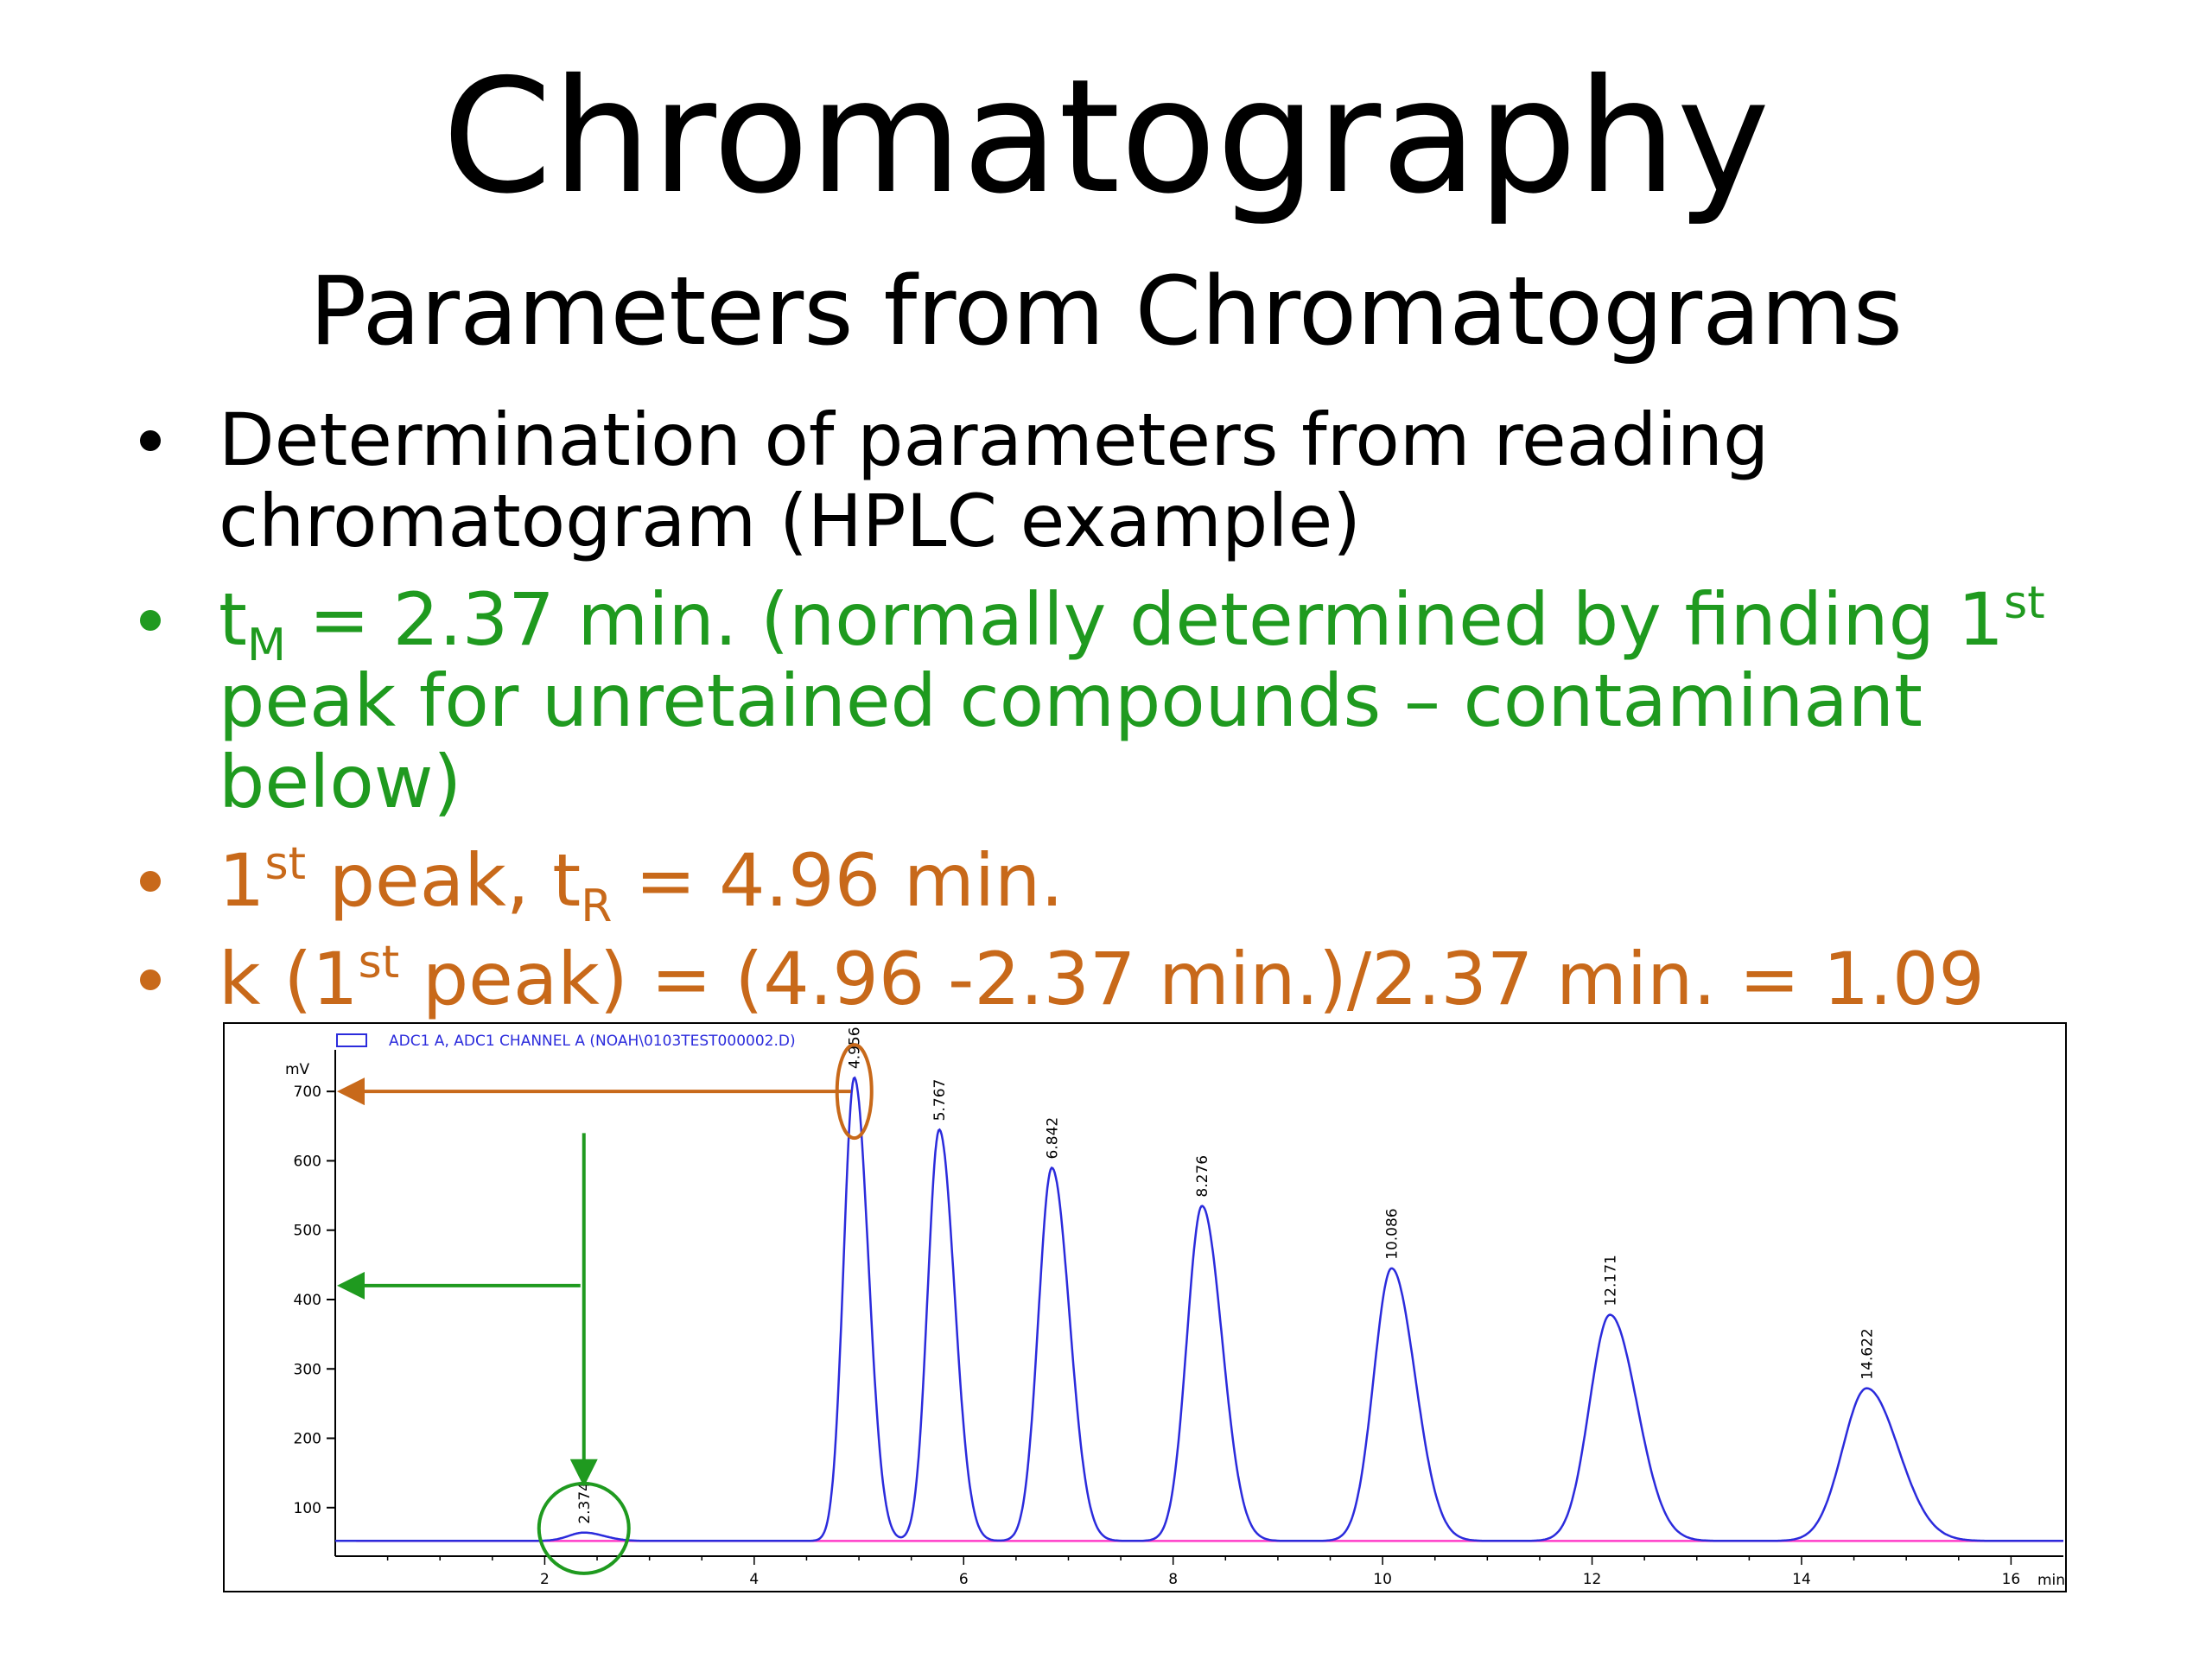 This screenshot has height=1659, width=2212. Describe the element at coordinates (1052, 1138) in the screenshot. I see `peak-label: 6.842` at that location.